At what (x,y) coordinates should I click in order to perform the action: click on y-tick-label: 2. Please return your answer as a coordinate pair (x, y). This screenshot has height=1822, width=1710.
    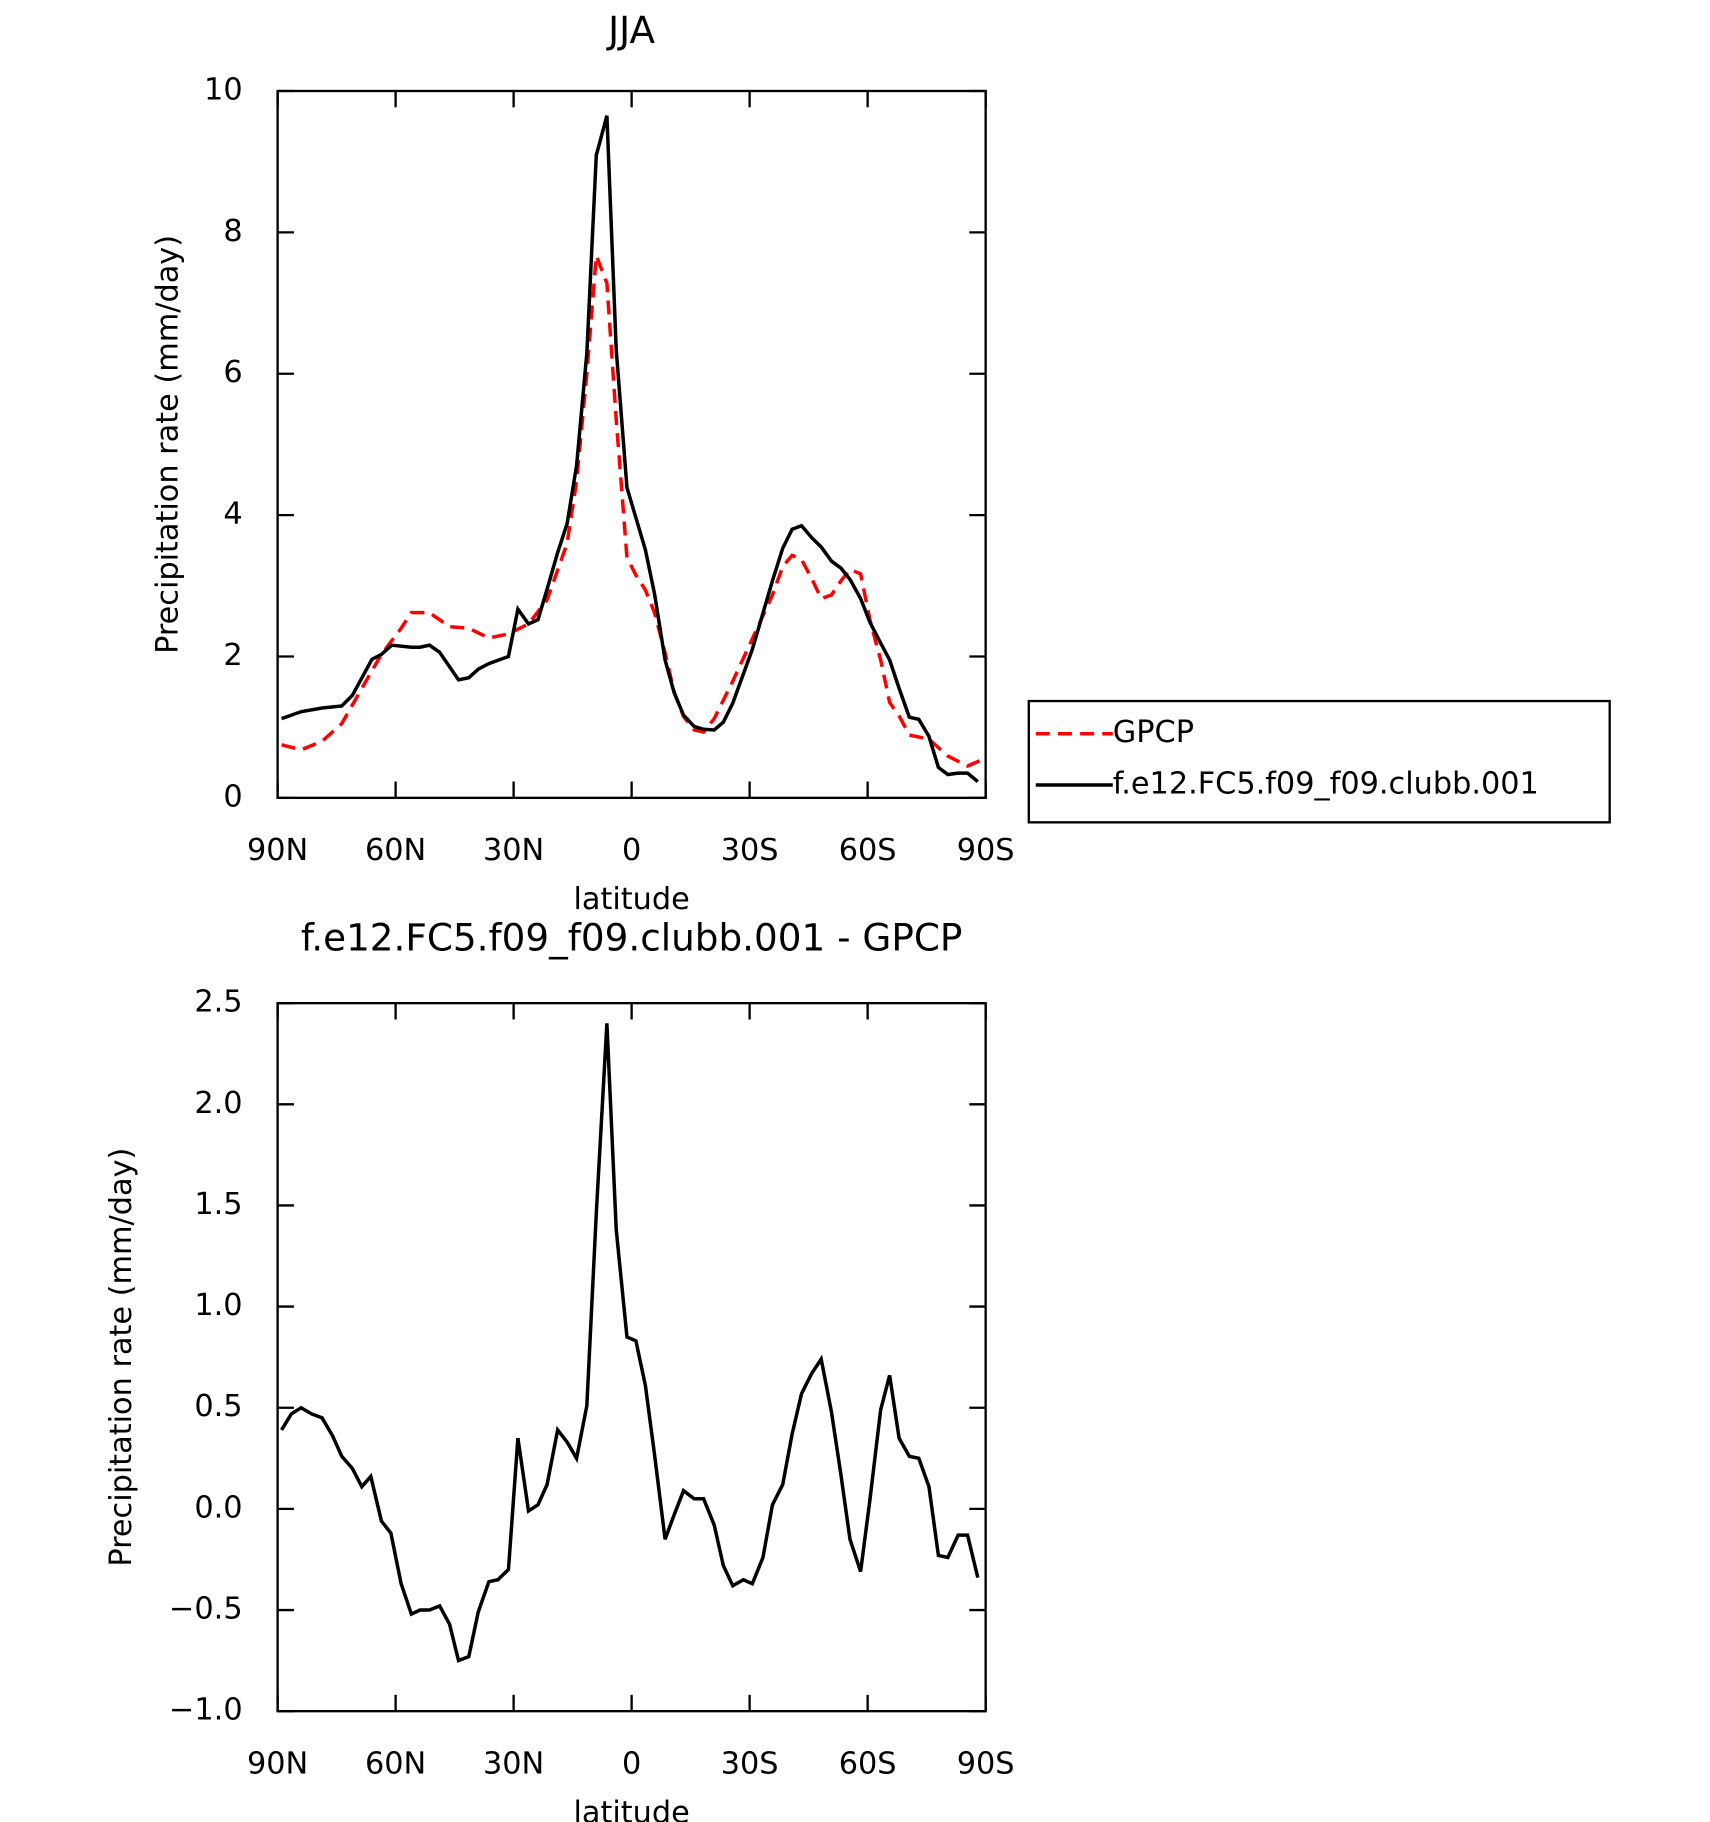
    Looking at the image, I should click on (232, 655).